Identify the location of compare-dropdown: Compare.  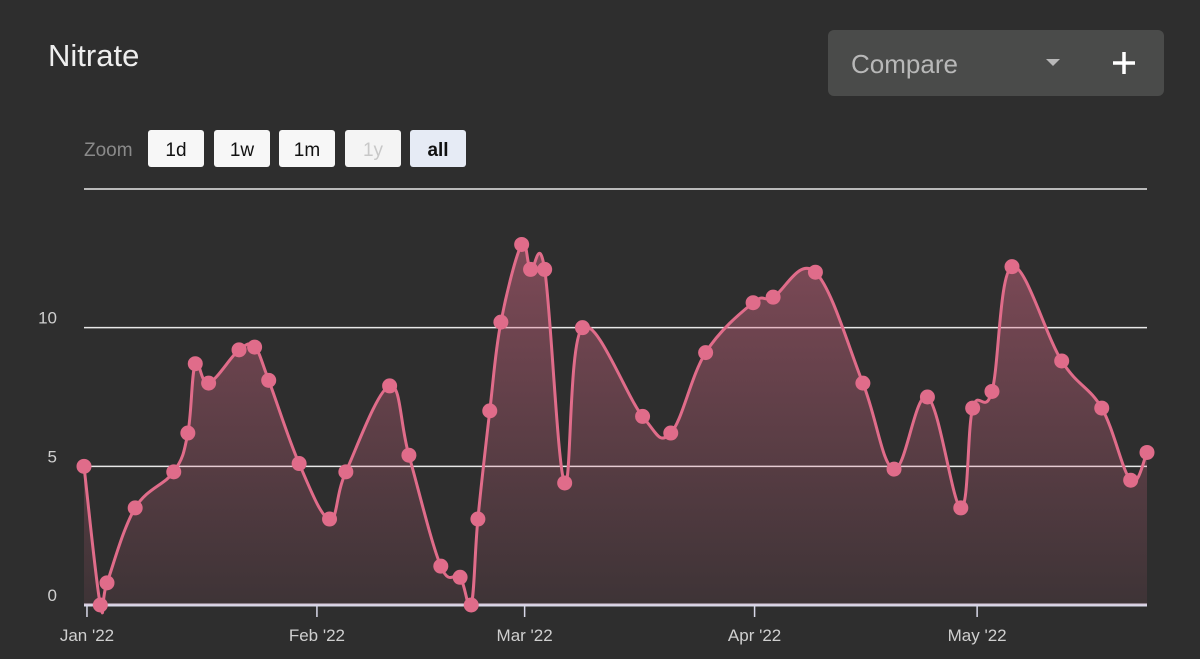
(996, 63).